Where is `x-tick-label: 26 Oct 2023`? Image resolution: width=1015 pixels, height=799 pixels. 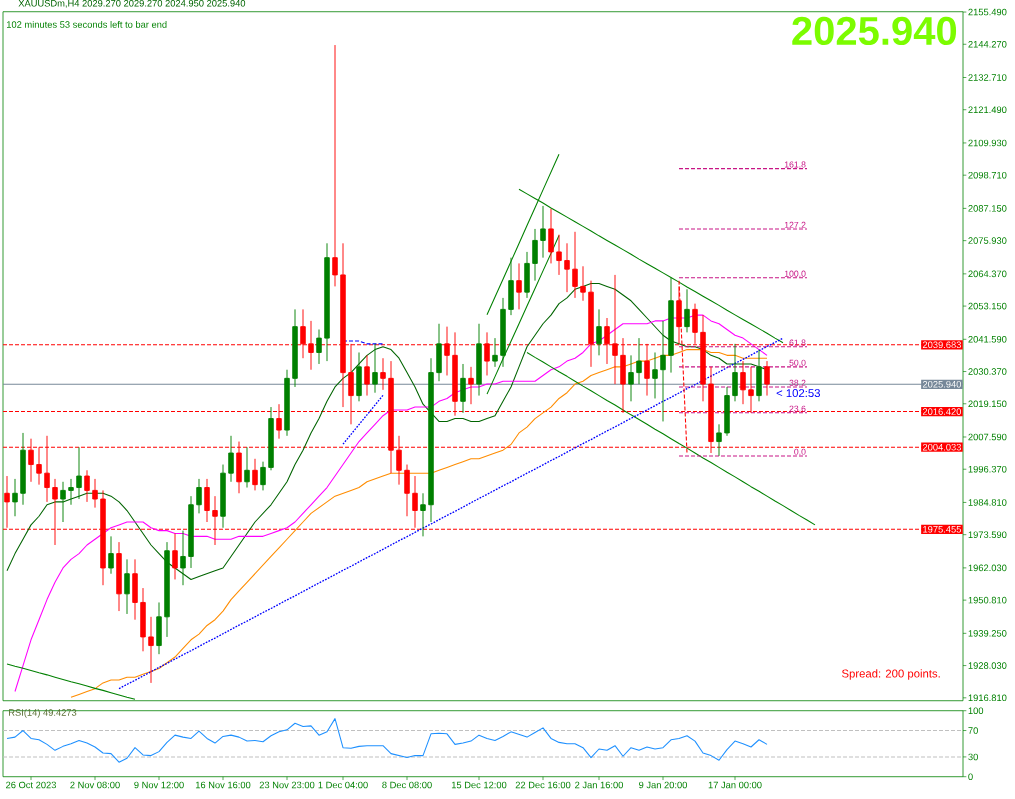 x-tick-label: 26 Oct 2023 is located at coordinates (31, 785).